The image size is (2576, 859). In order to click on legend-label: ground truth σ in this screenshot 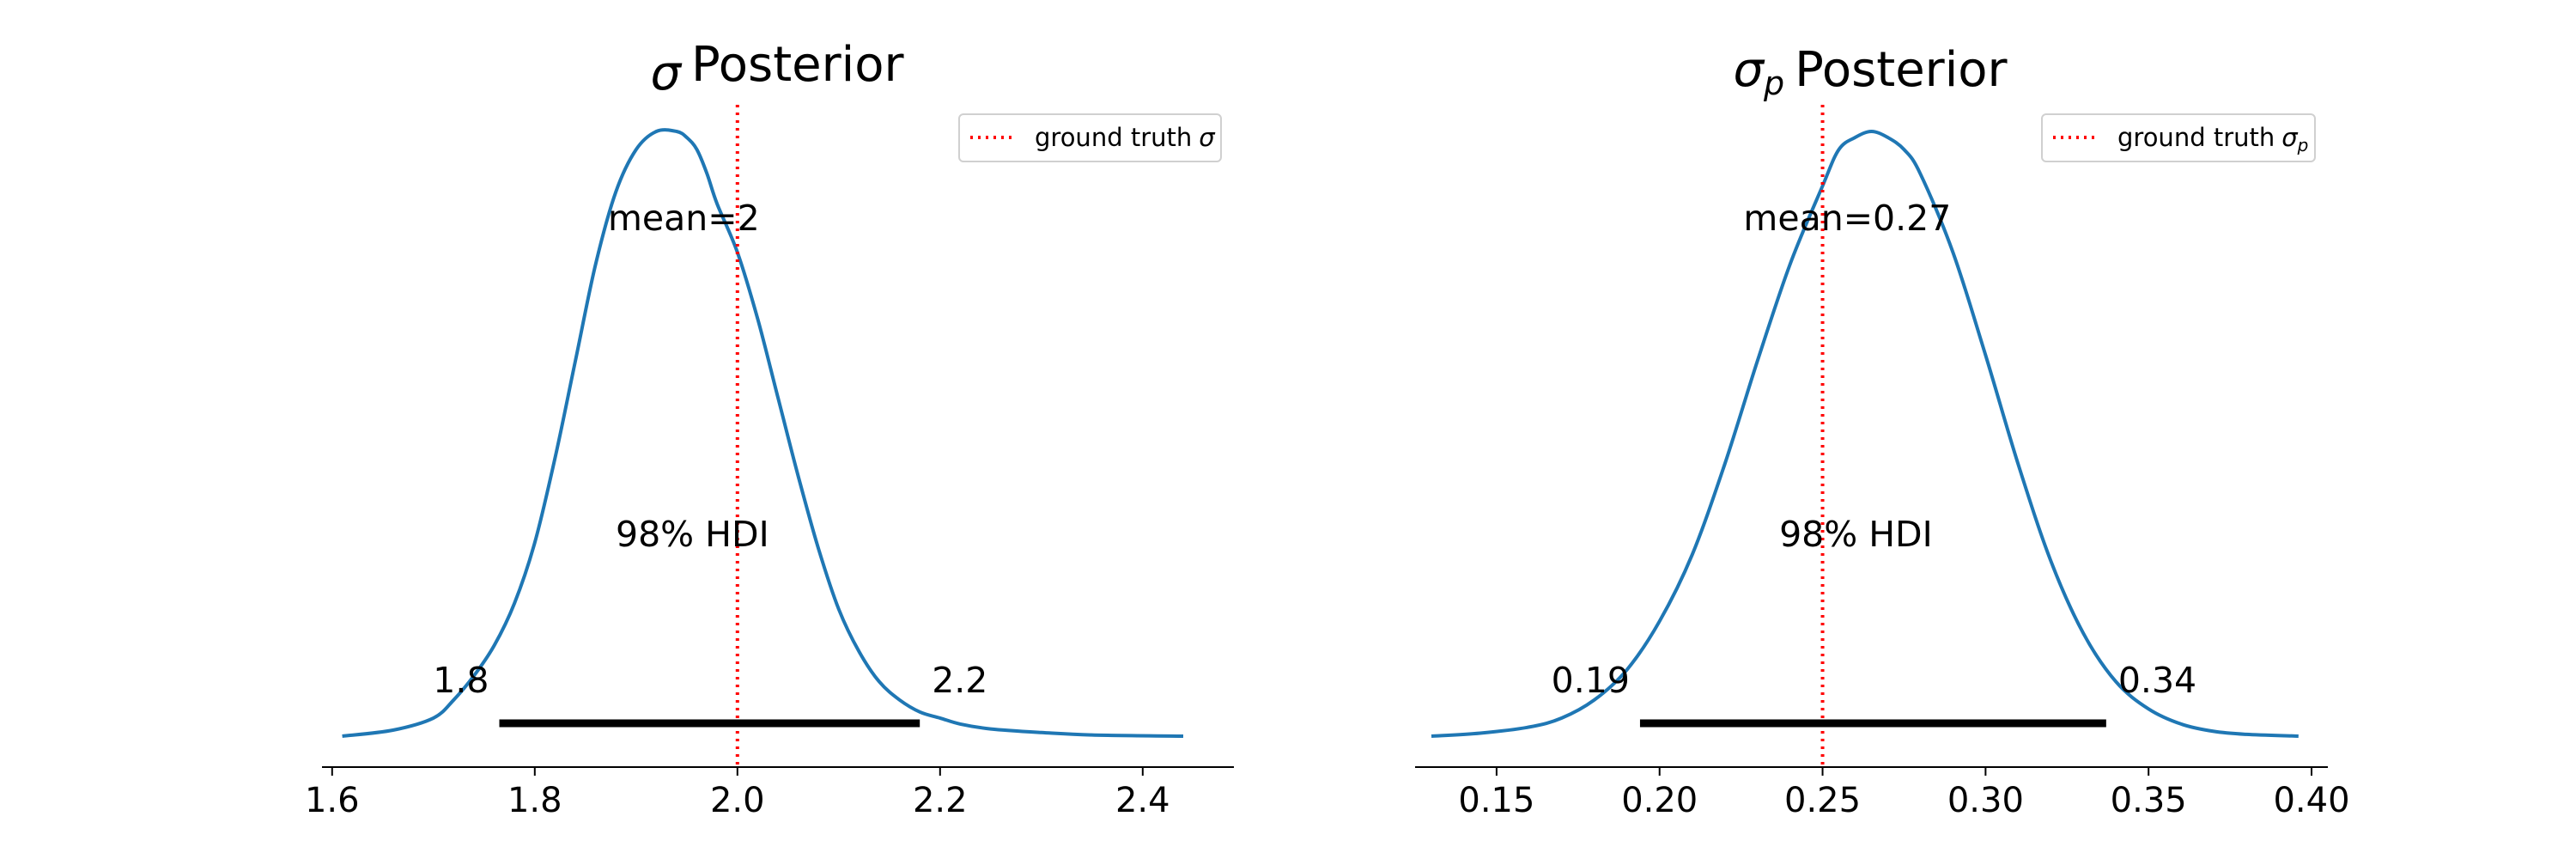, I will do `click(1125, 137)`.